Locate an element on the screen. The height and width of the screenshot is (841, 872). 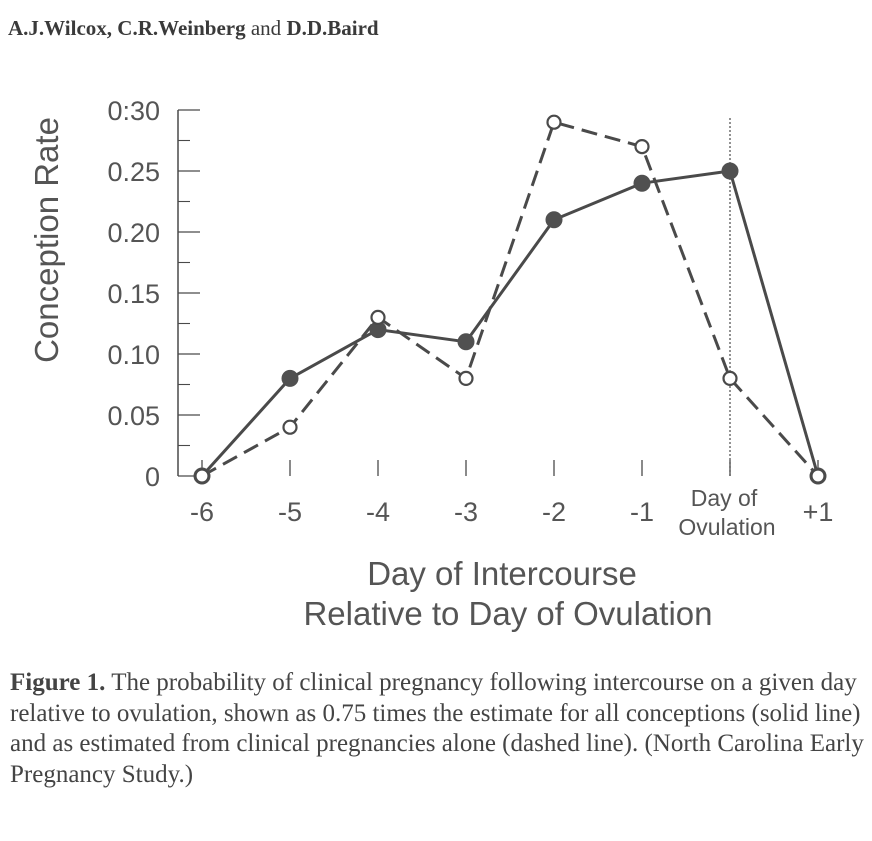
ovulation-tick-label-line2: Ovulation is located at coordinates (726, 527).